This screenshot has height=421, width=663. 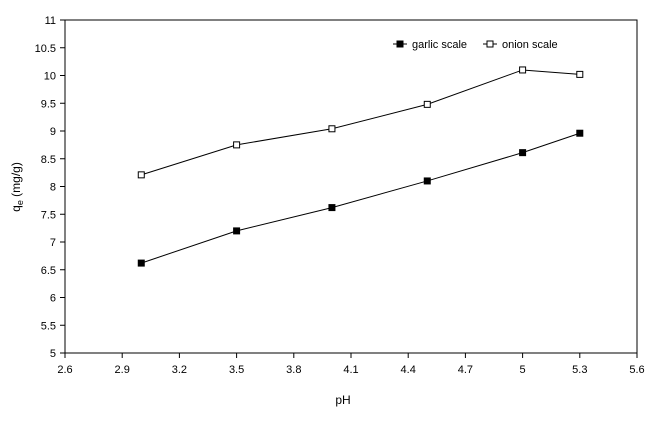 I want to click on y-tick-label: 7.5, so click(x=48, y=215).